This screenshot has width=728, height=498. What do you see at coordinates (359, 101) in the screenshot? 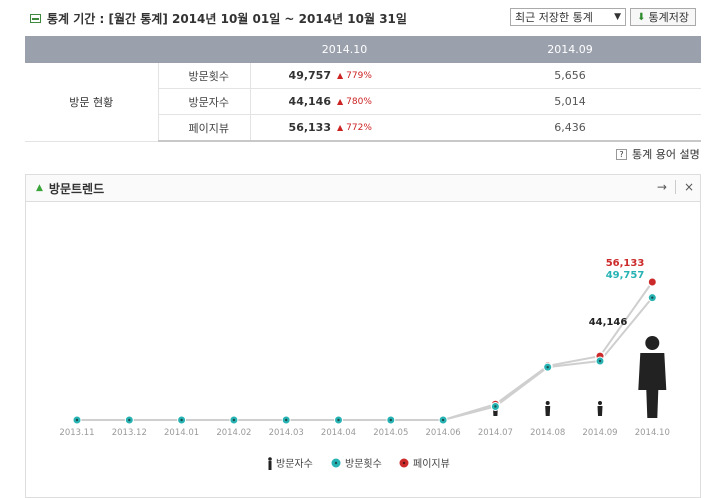
I see `change-value: 780%` at bounding box center [359, 101].